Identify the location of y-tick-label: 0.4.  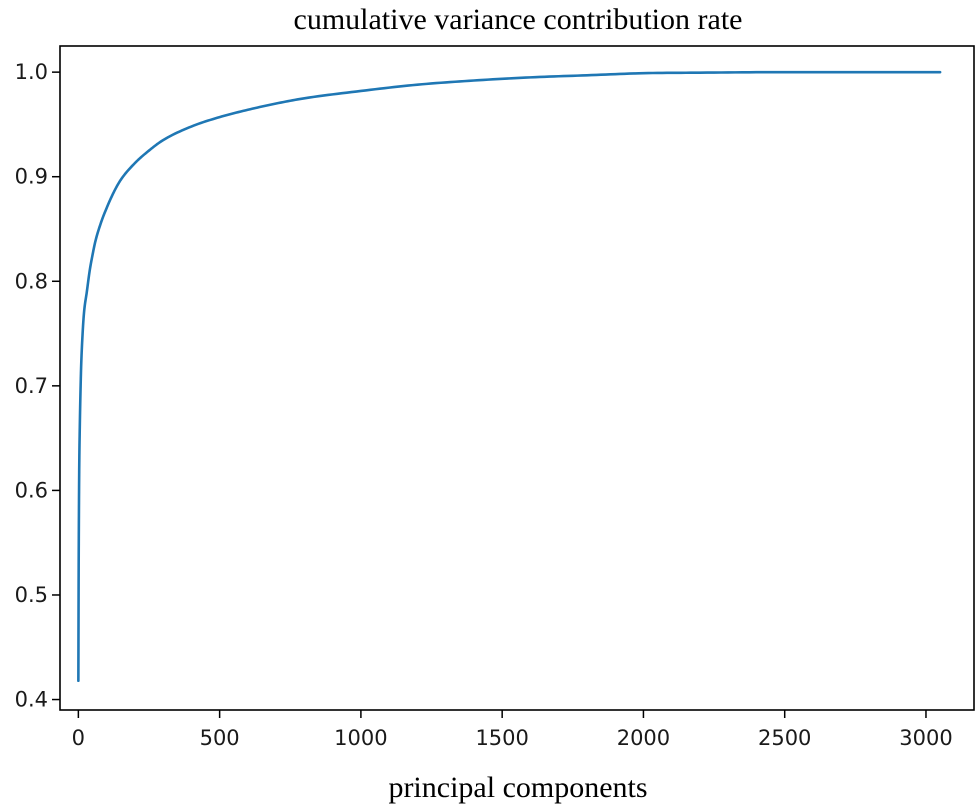
(31, 700).